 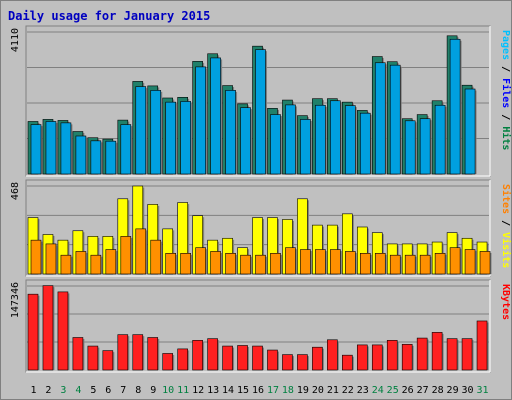 I want to click on legend-item: Hits, so click(x=506, y=138).